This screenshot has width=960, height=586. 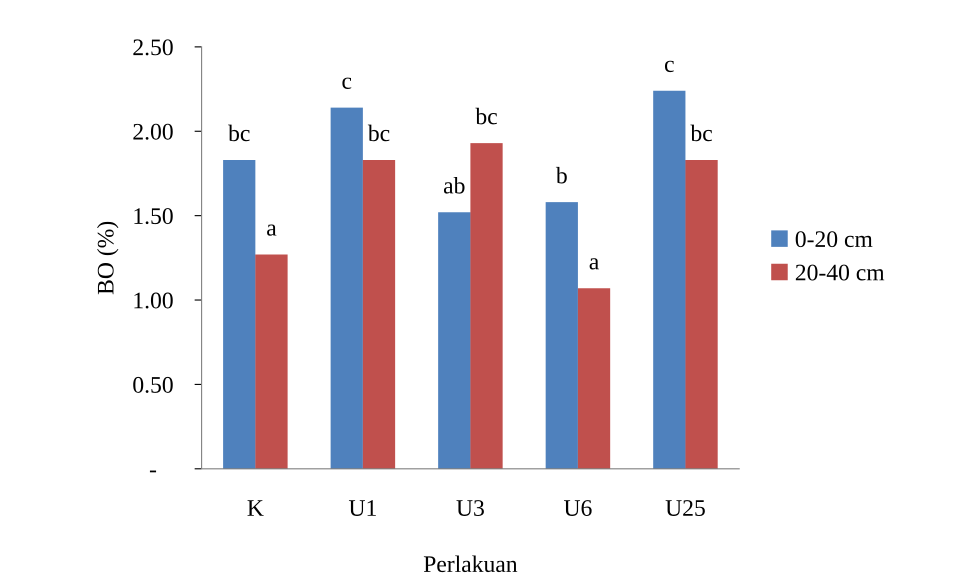 What do you see at coordinates (107, 258) in the screenshot?
I see `y-axis-title: BO (%)` at bounding box center [107, 258].